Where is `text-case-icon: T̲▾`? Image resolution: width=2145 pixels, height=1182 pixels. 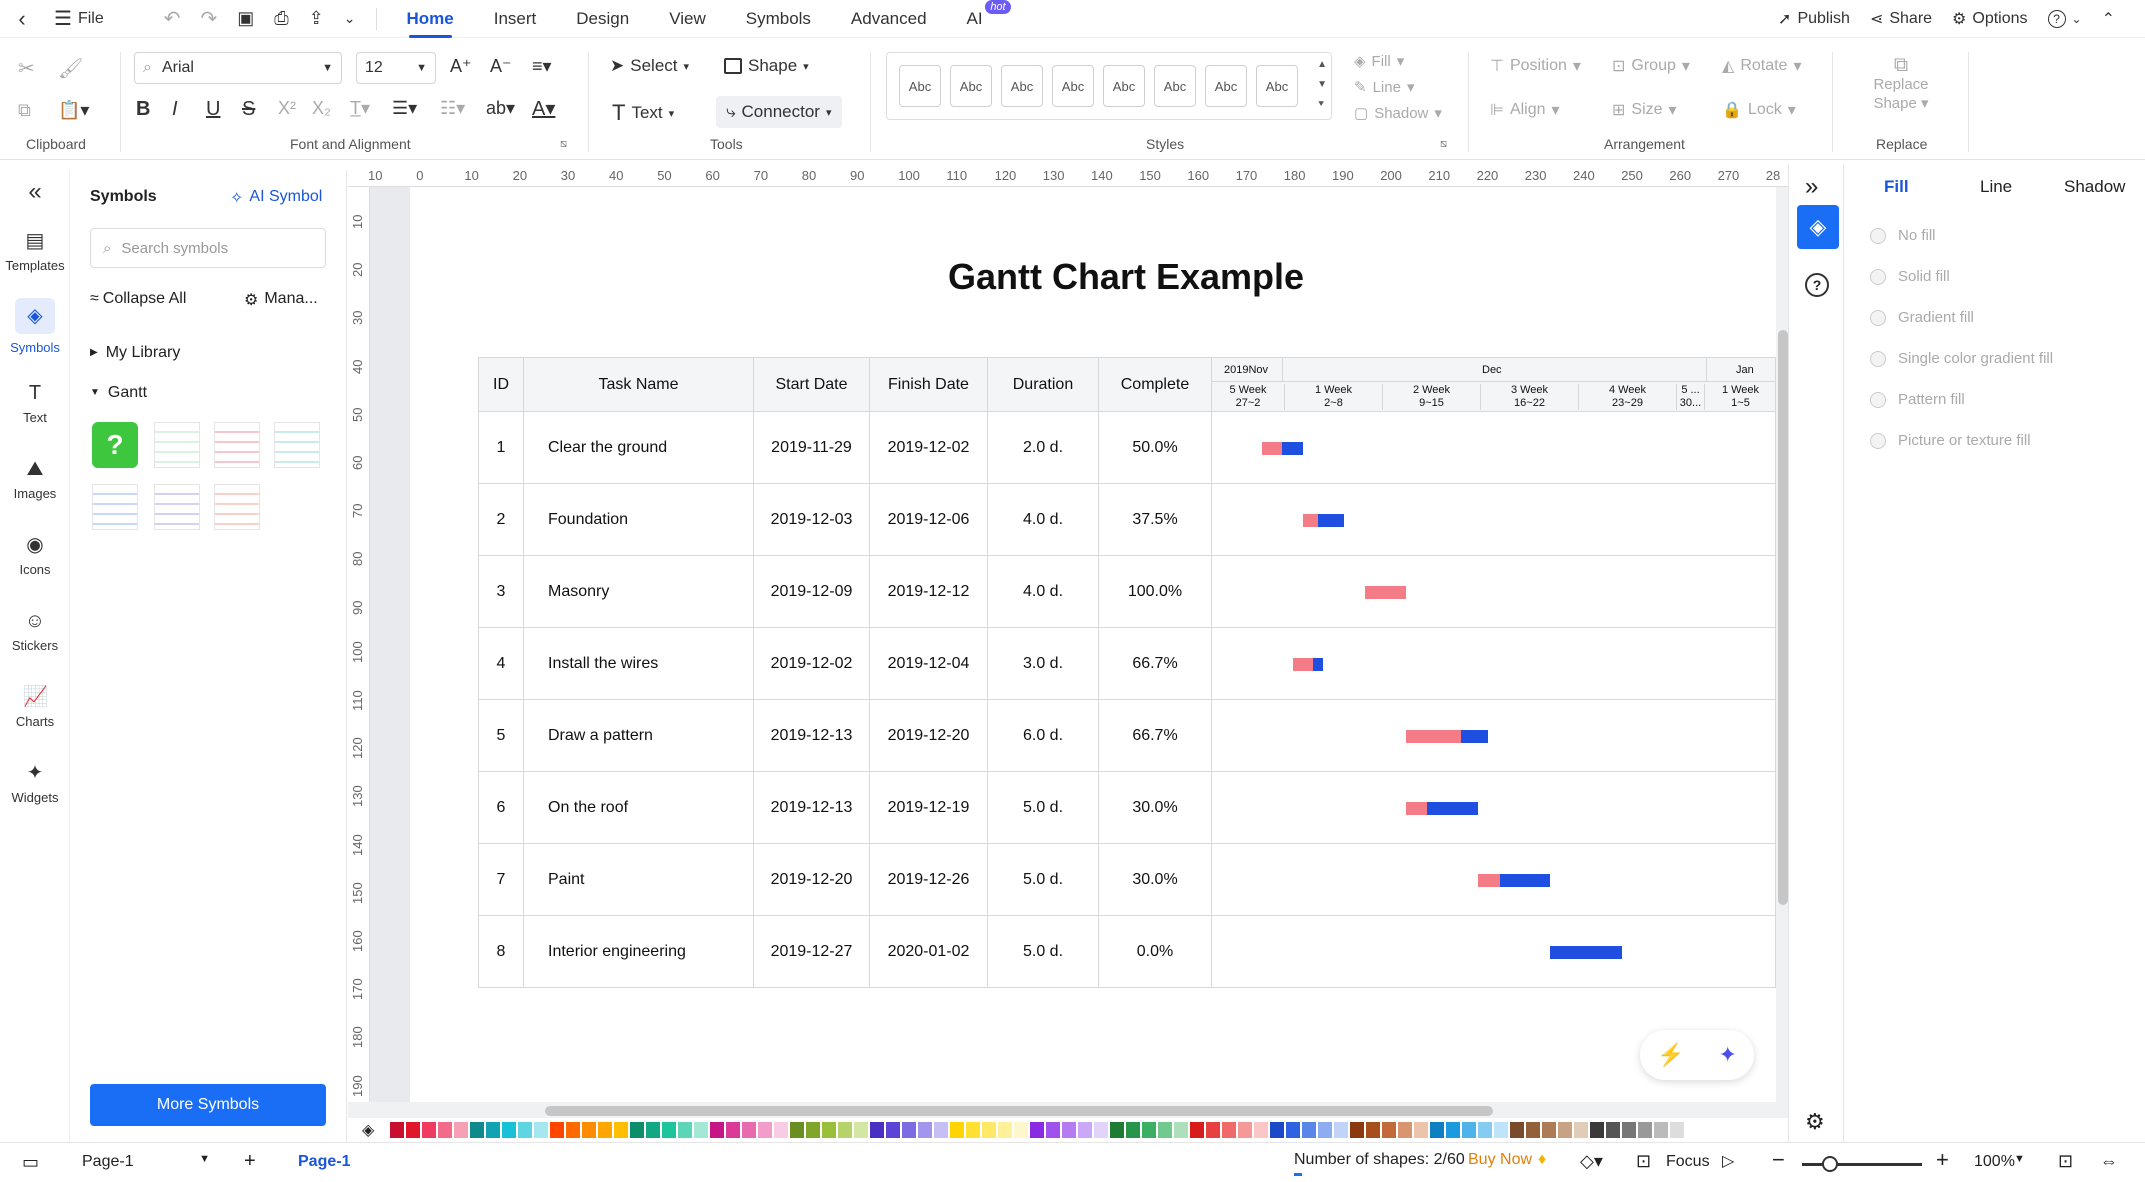 text-case-icon: T̲▾ is located at coordinates (360, 108).